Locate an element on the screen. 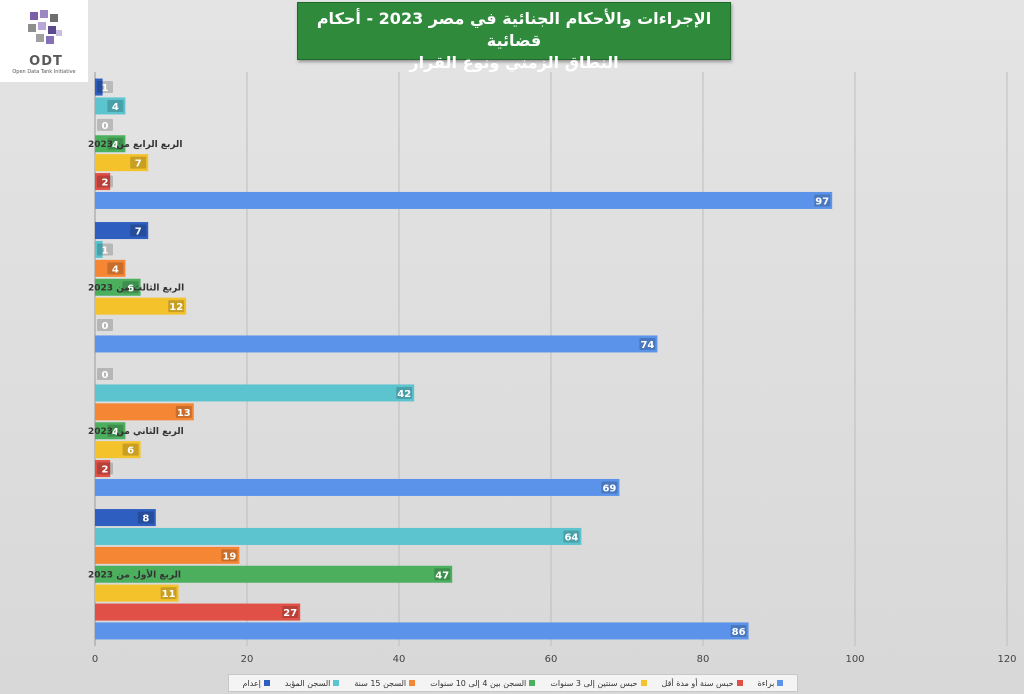  data-label: 86 is located at coordinates (739, 632).